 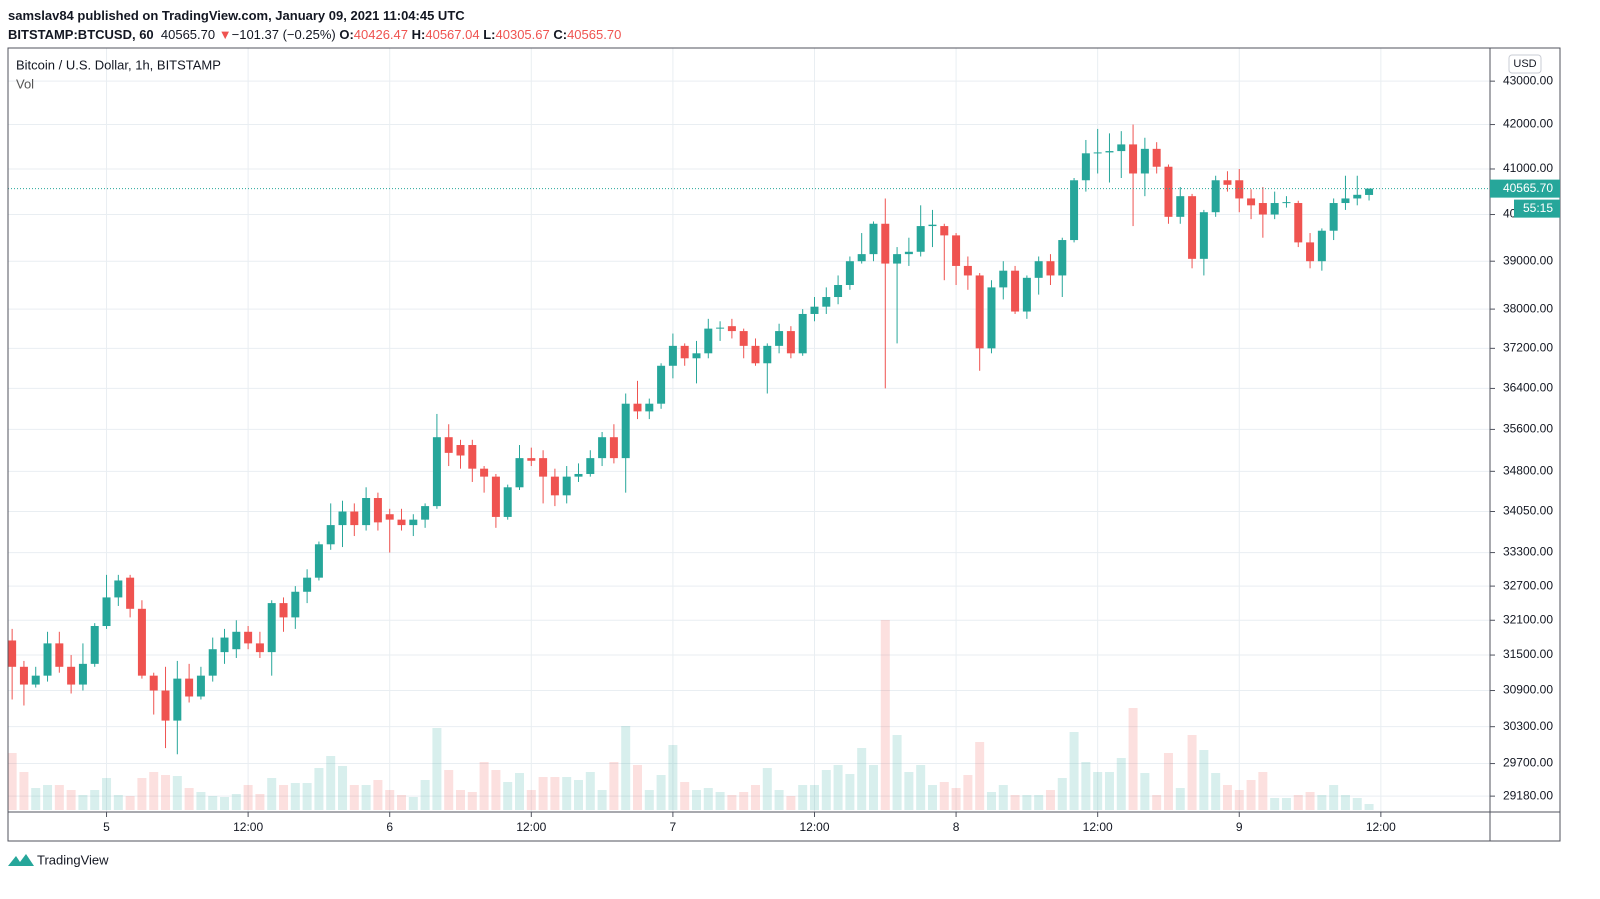 What do you see at coordinates (1528, 726) in the screenshot?
I see `y-tick-label: 30300.00` at bounding box center [1528, 726].